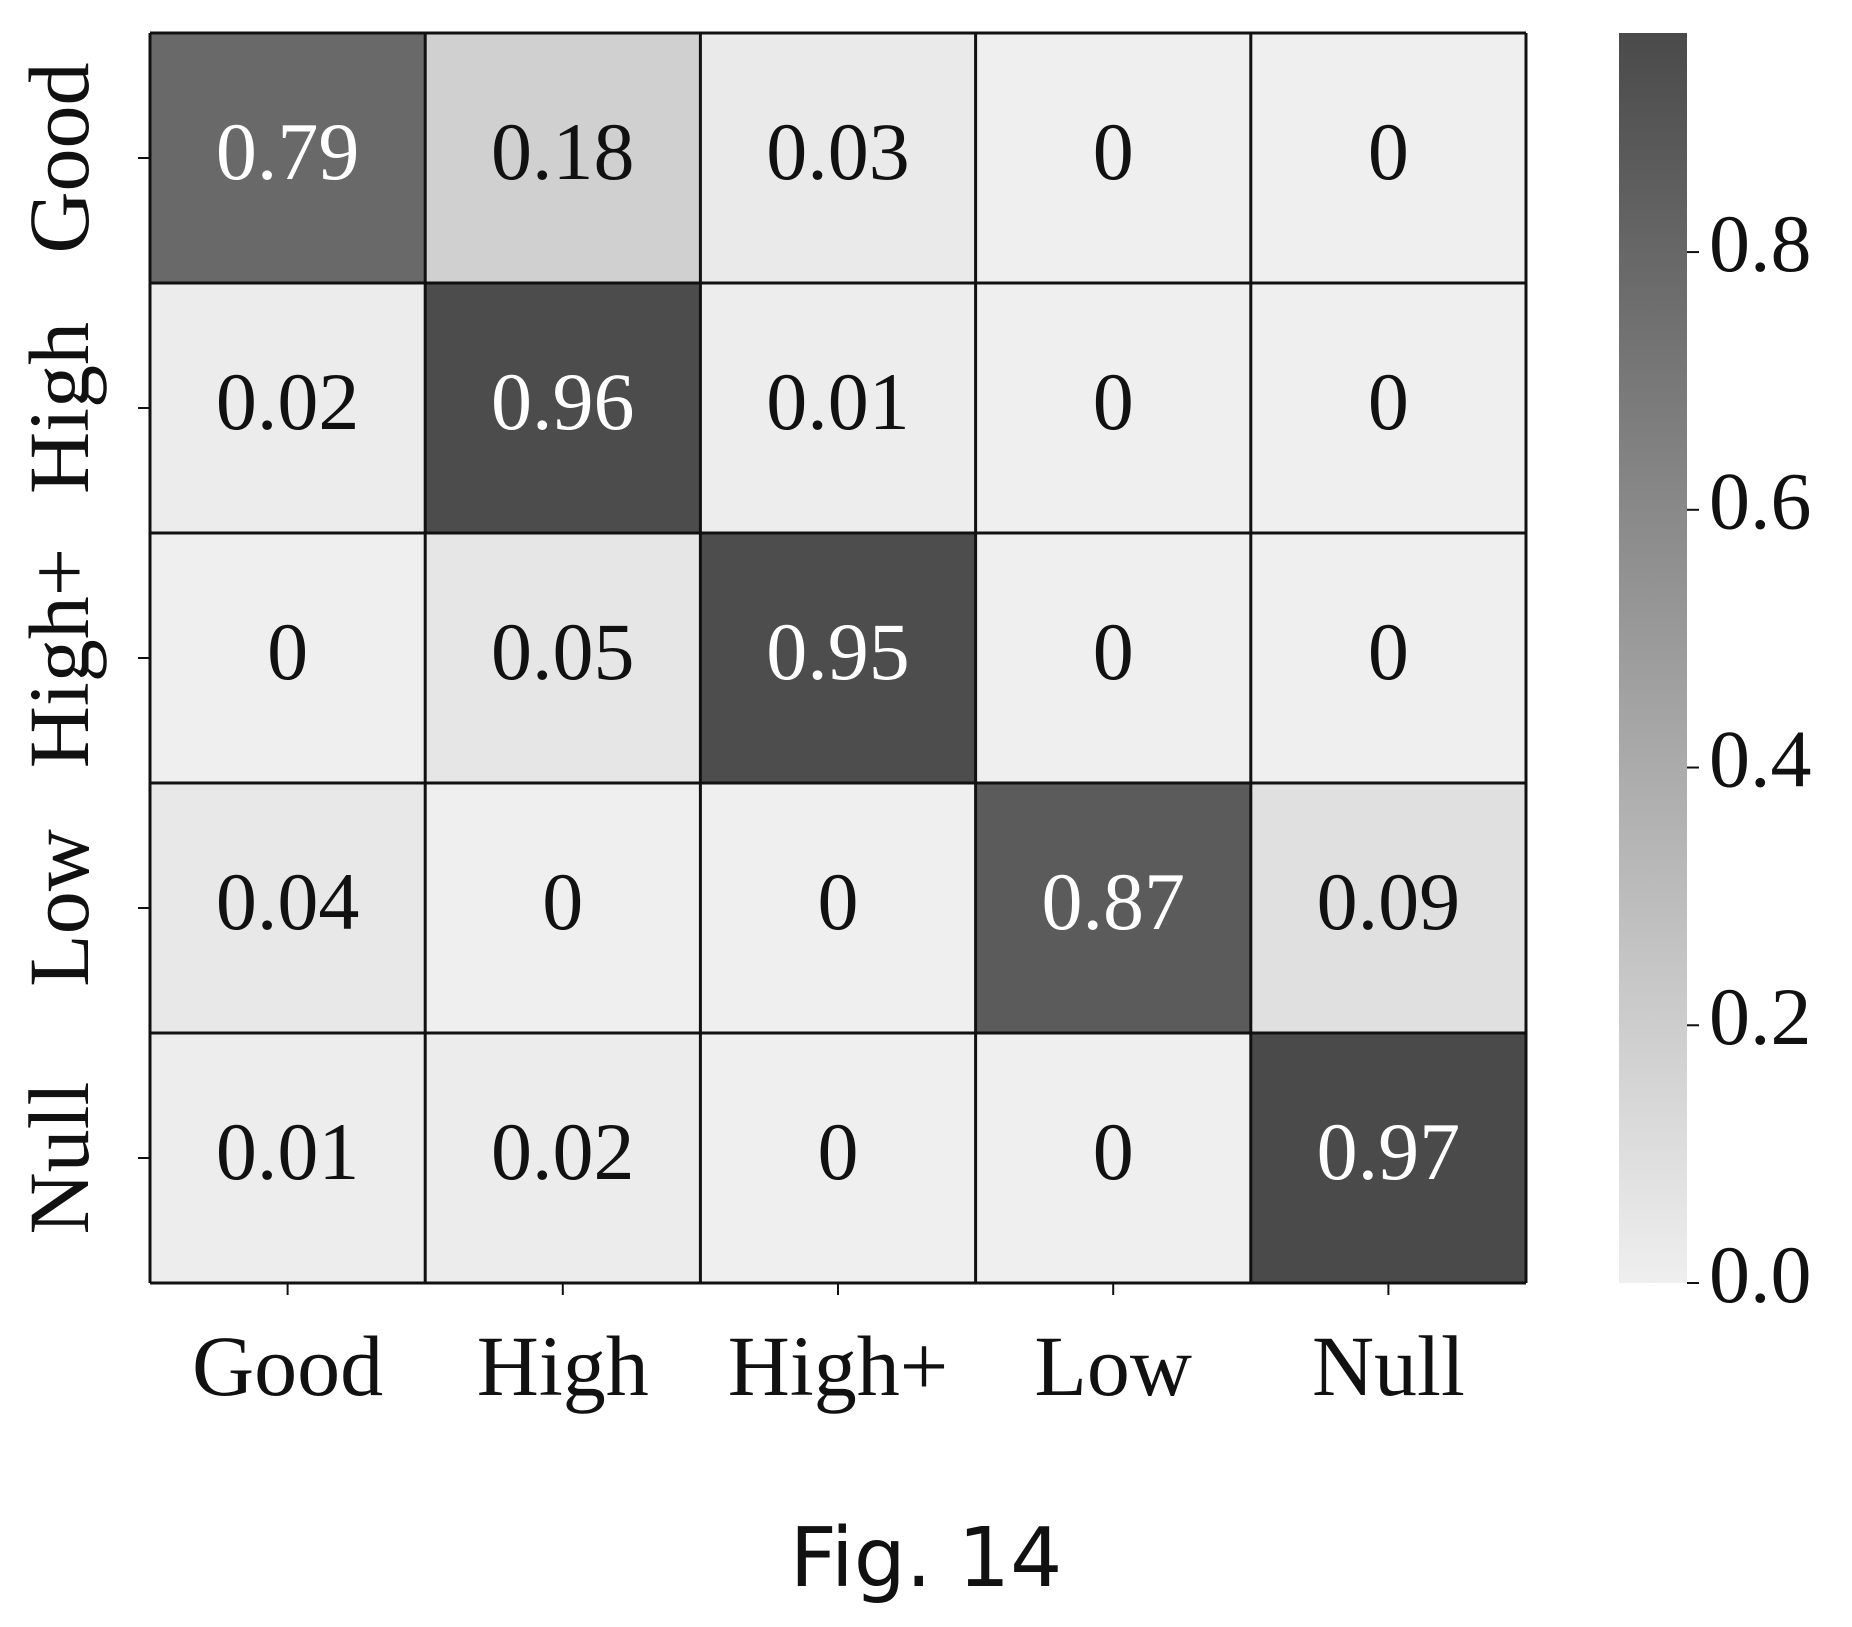 The height and width of the screenshot is (1627, 1852). What do you see at coordinates (59, 408) in the screenshot?
I see `y-tick-label: High` at bounding box center [59, 408].